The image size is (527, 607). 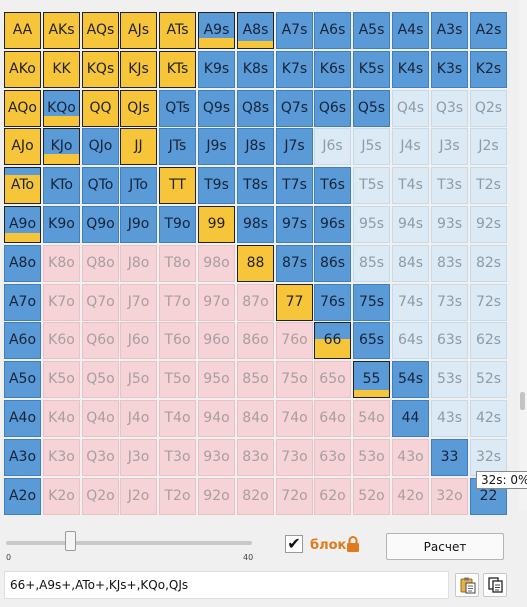 What do you see at coordinates (216, 146) in the screenshot?
I see `hand-cell: J9s` at bounding box center [216, 146].